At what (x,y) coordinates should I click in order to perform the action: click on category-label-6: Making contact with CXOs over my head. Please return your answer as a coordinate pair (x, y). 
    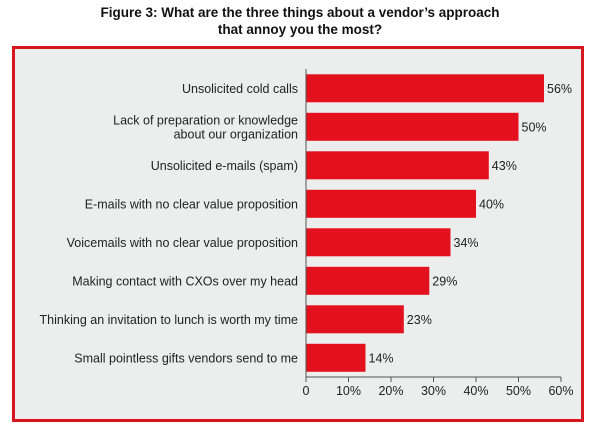
    Looking at the image, I should click on (185, 281).